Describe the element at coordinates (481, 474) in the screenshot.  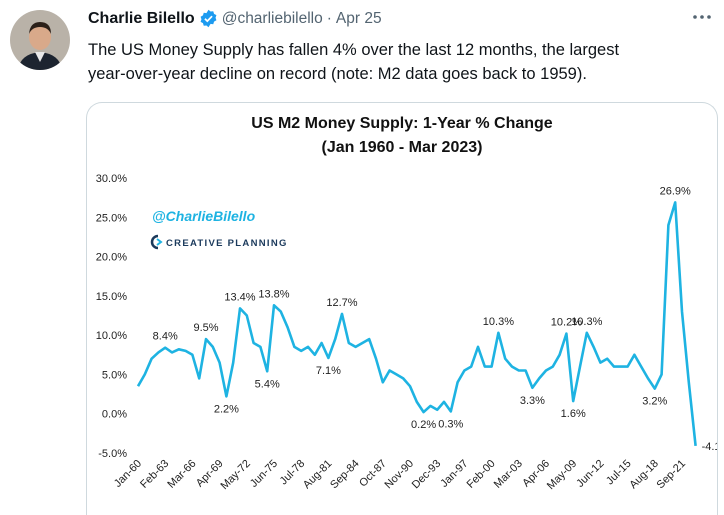
I see `x-tick-label: Feb-00` at that location.